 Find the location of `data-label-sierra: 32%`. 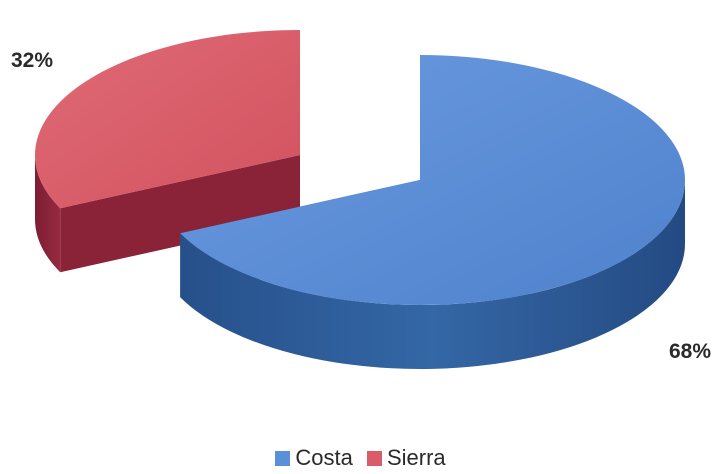

data-label-sierra: 32% is located at coordinates (32, 60).